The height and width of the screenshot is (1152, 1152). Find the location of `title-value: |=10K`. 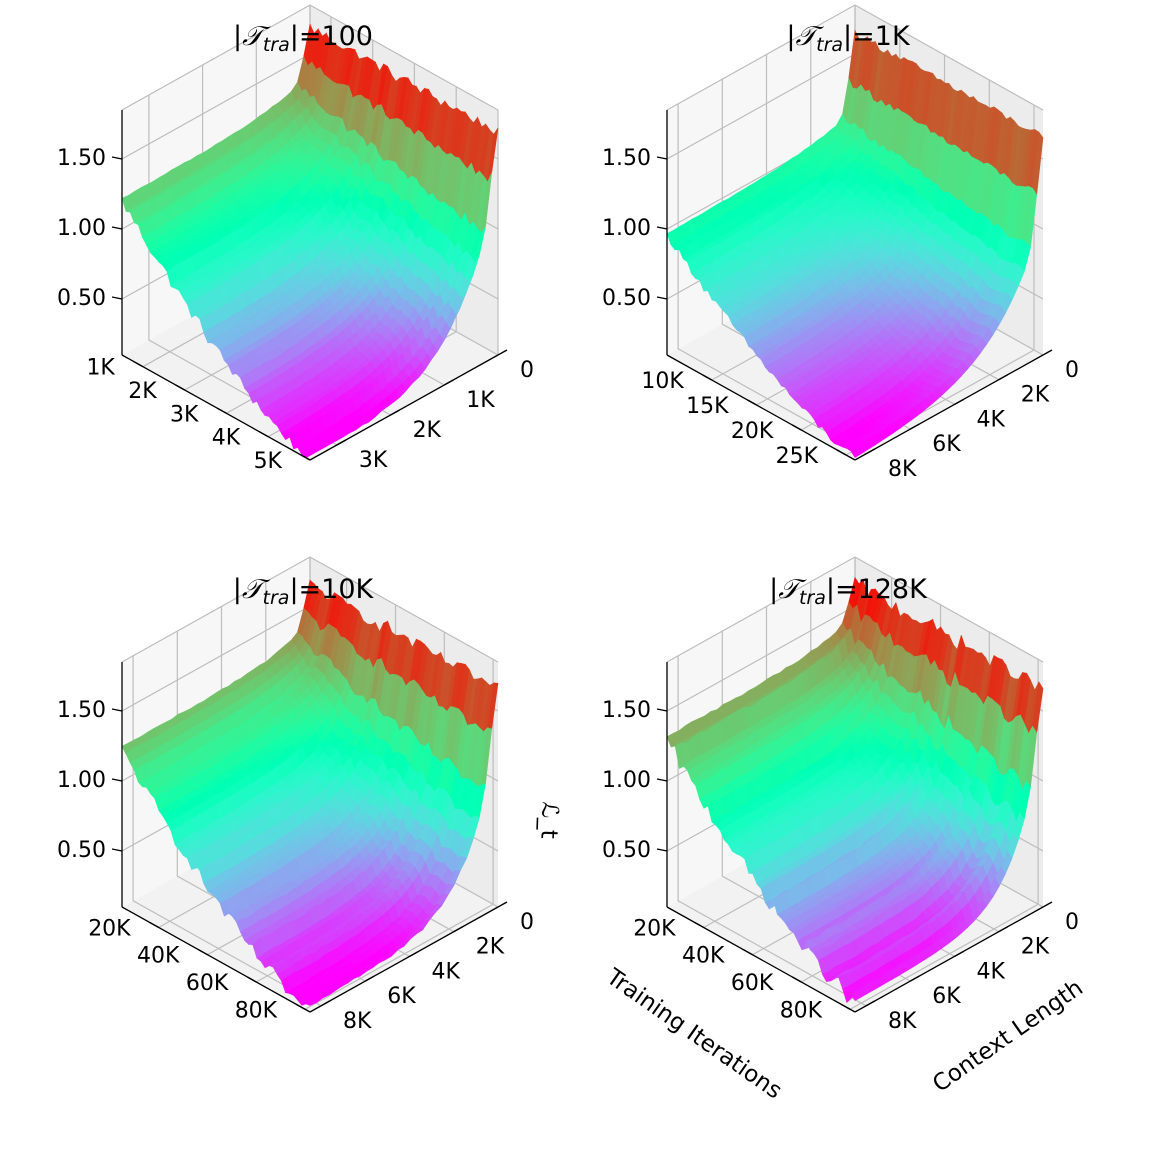

title-value: |=10K is located at coordinates (331, 589).